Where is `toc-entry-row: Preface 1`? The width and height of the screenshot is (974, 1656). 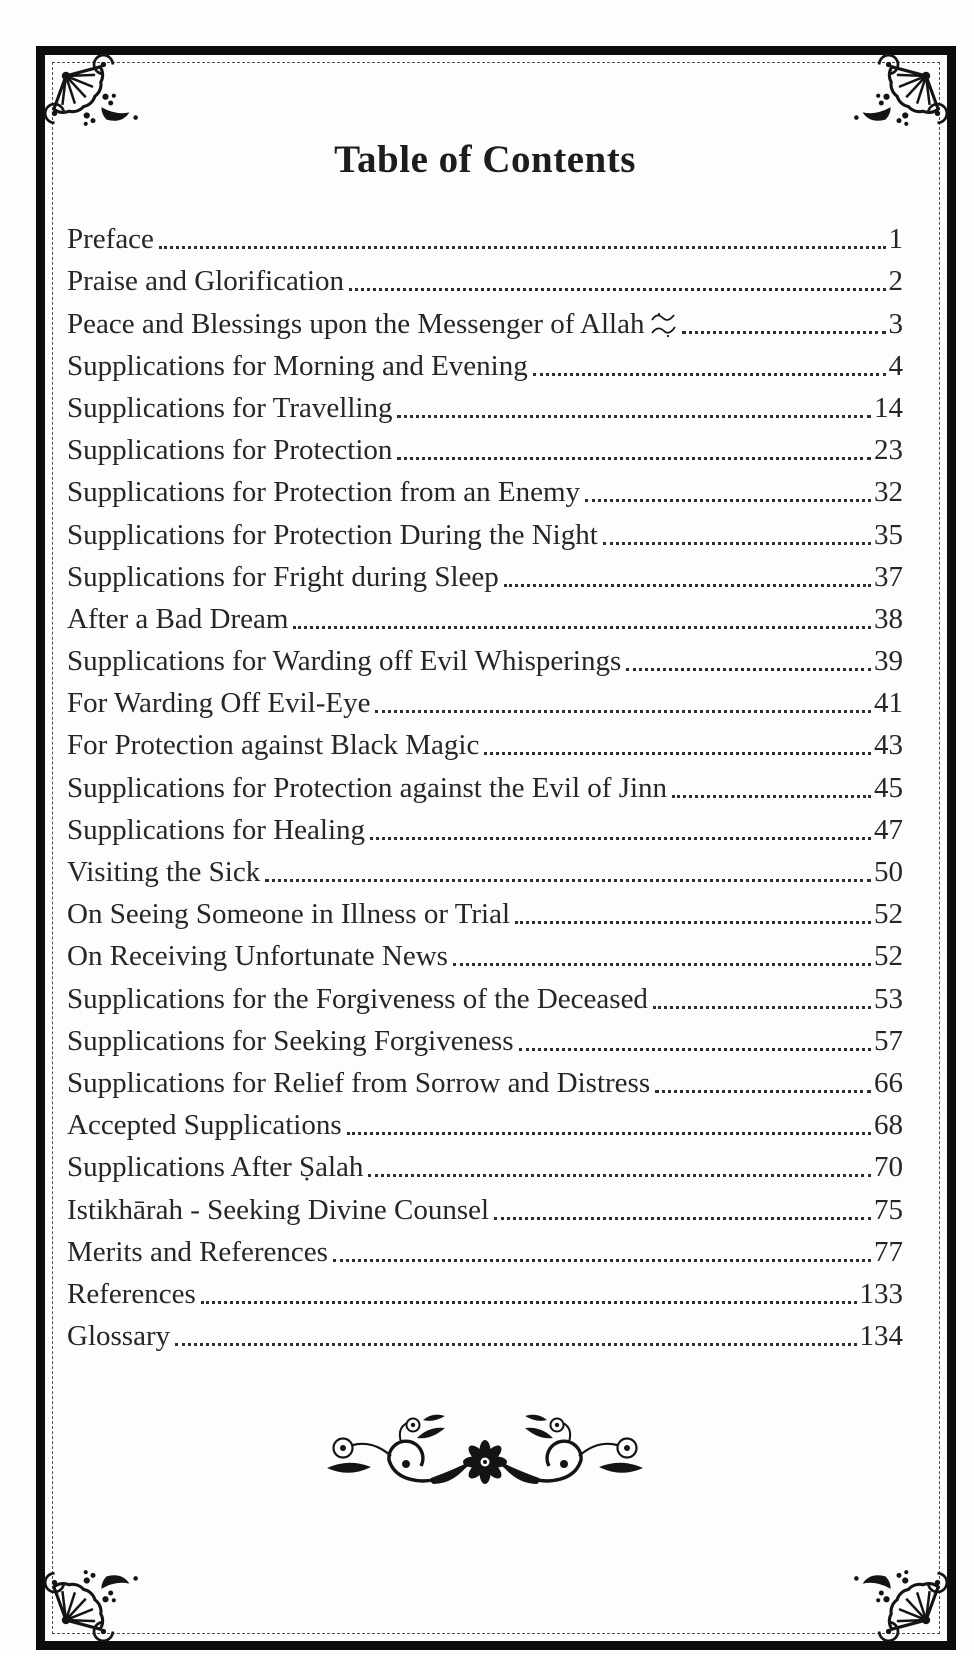 toc-entry-row: Preface 1 is located at coordinates (485, 238).